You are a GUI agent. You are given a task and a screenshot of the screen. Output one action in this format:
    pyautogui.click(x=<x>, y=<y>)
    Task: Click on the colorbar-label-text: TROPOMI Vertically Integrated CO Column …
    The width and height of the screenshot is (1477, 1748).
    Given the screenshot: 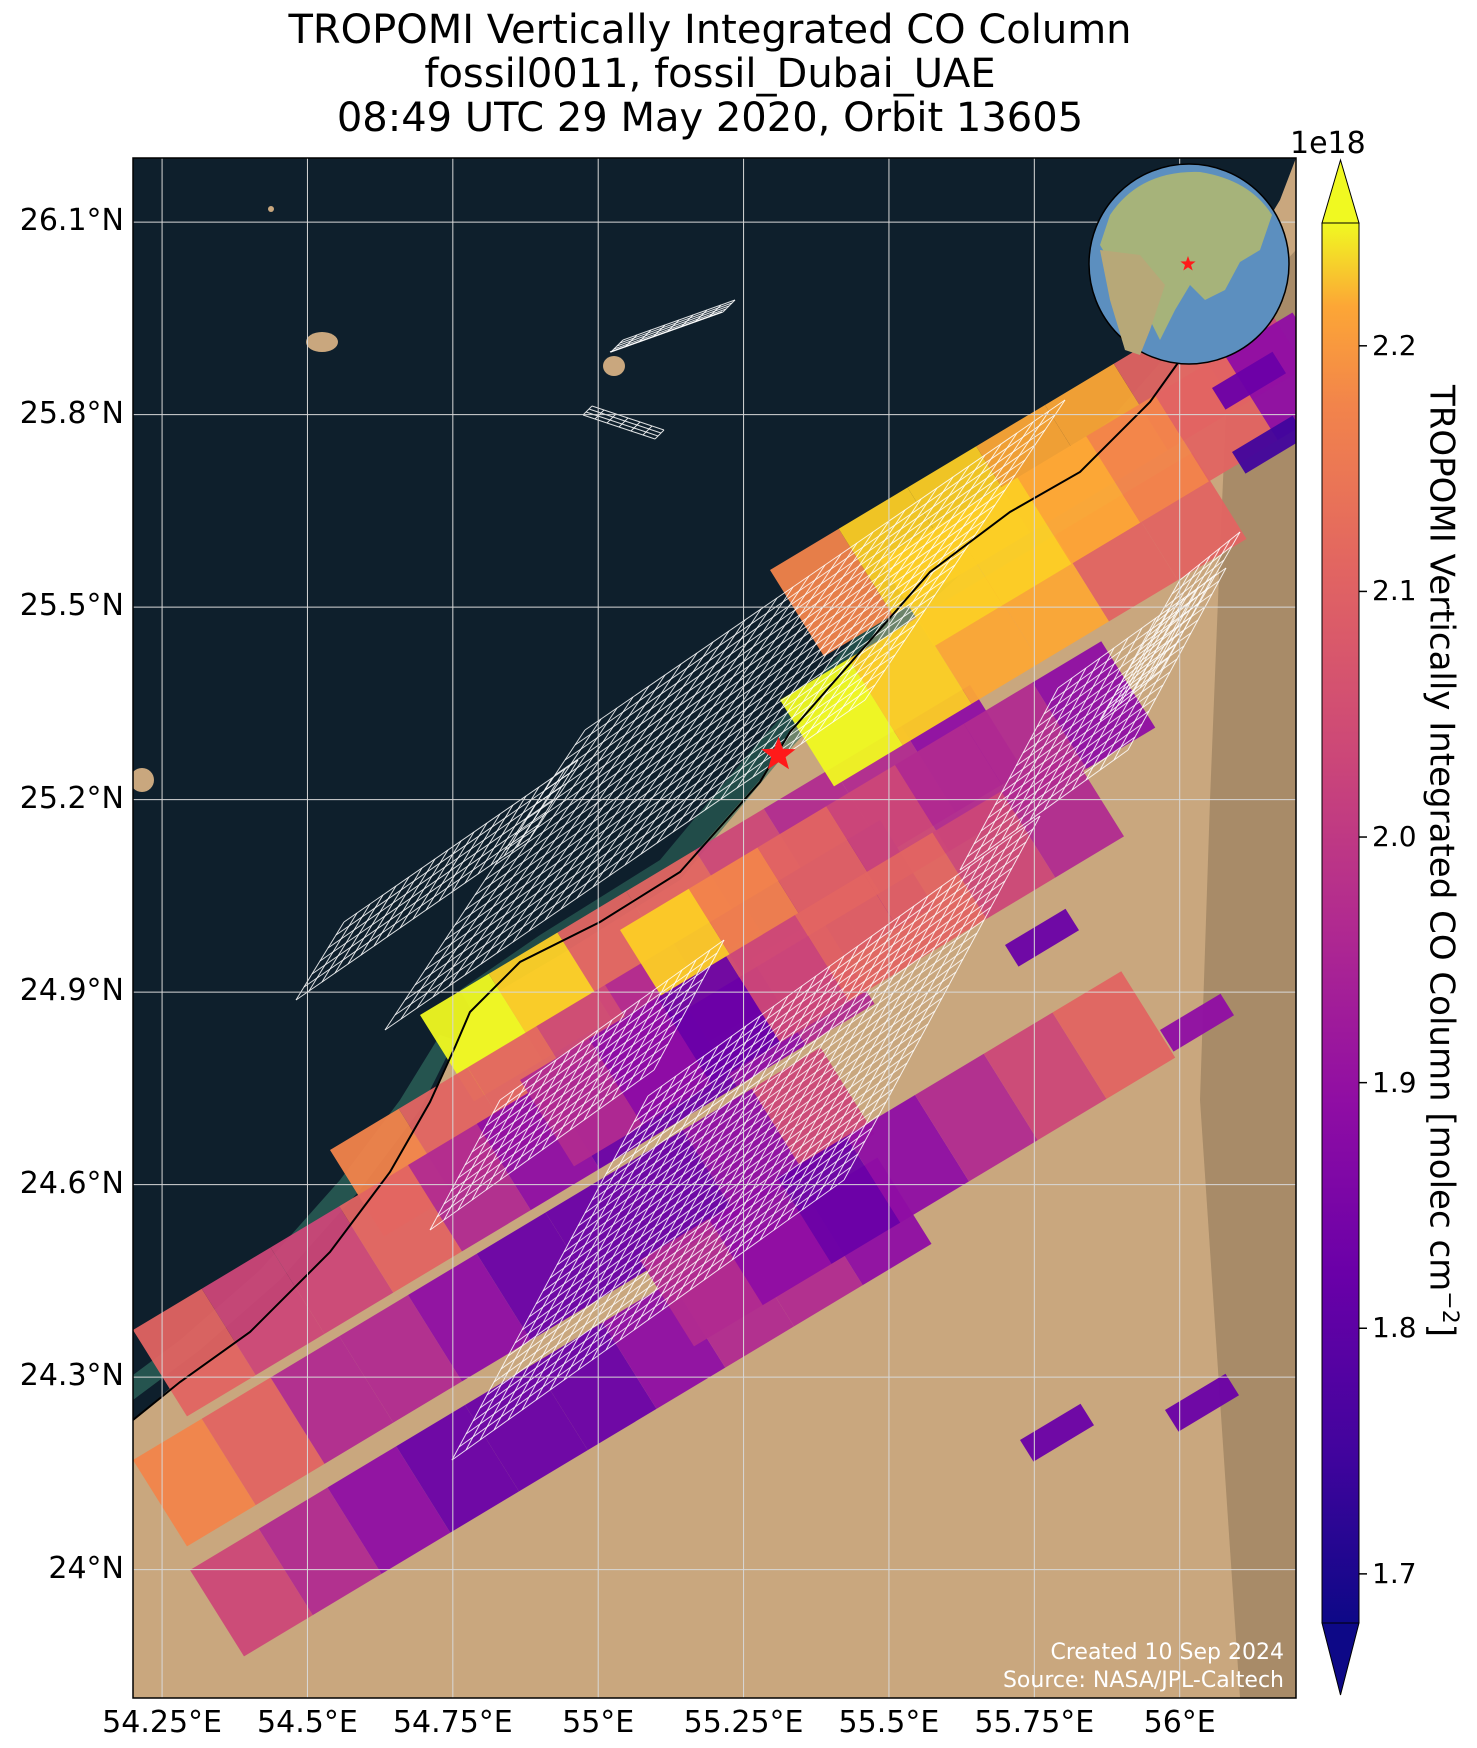 What is the action you would take?
    pyautogui.click(x=1441, y=838)
    